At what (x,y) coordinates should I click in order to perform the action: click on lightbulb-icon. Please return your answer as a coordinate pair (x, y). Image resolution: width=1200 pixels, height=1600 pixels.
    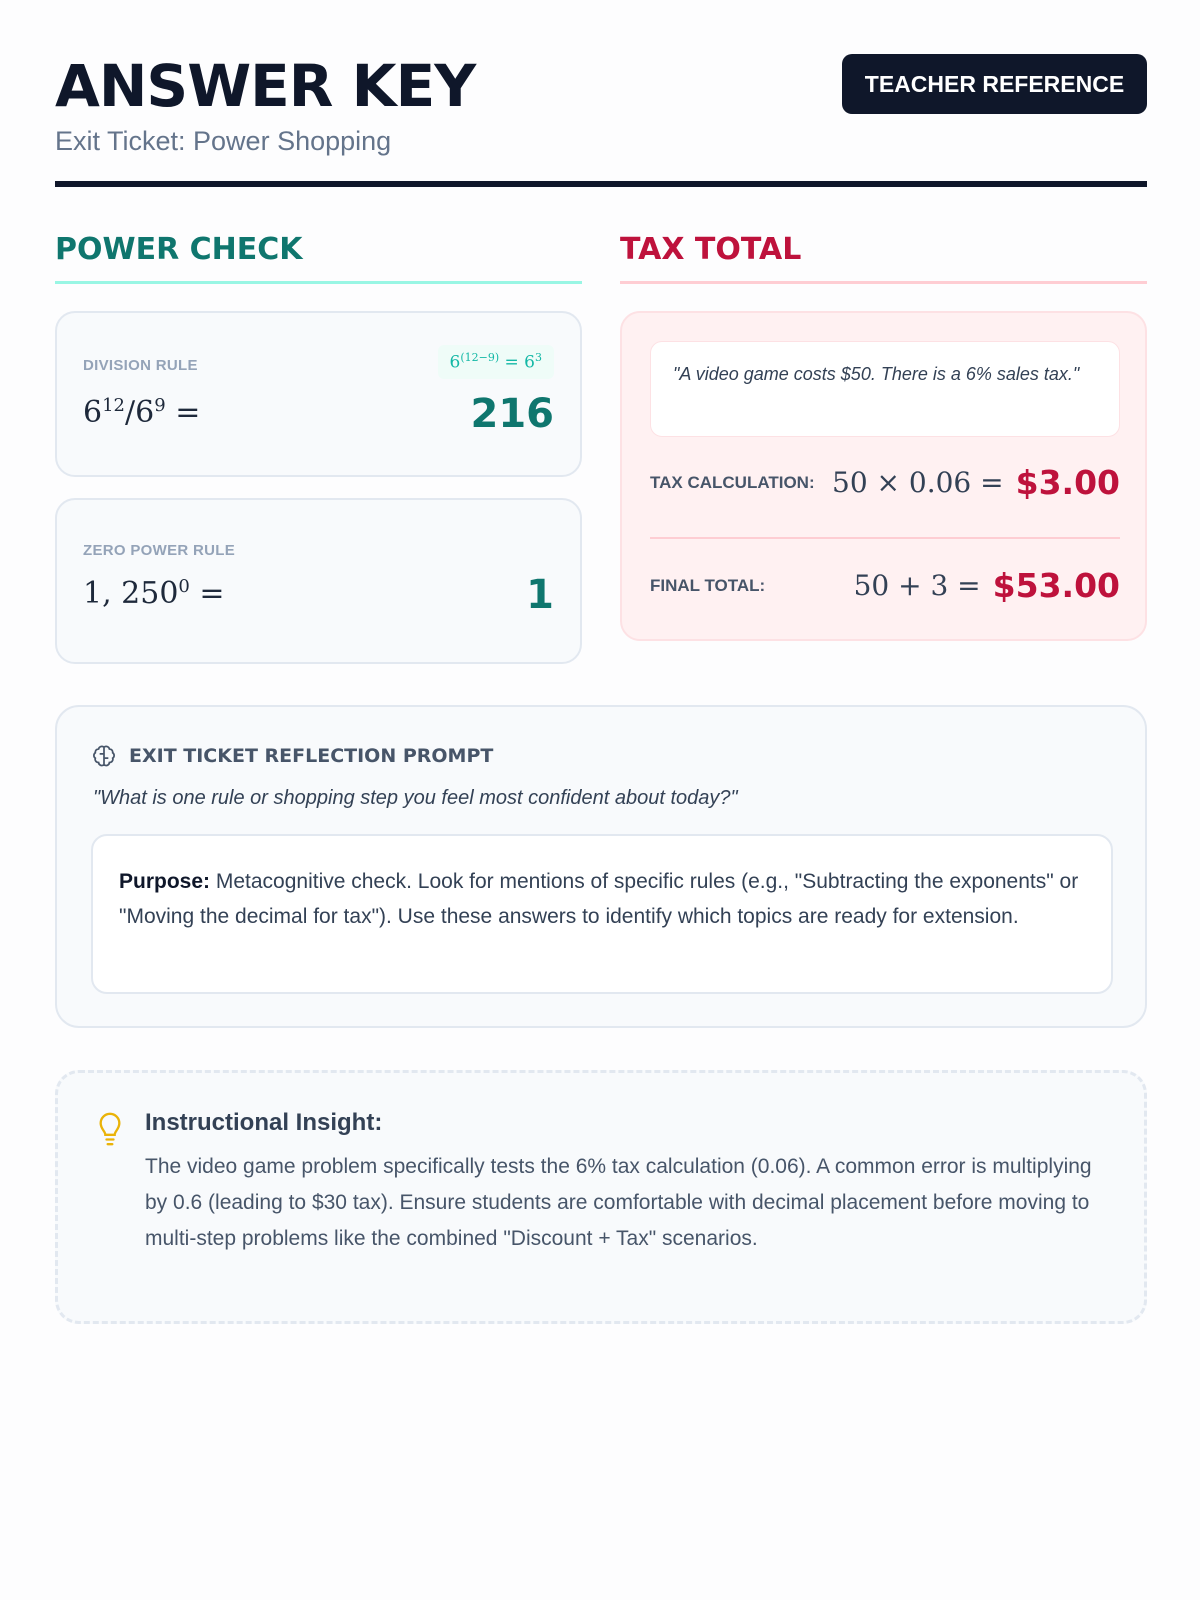
    Looking at the image, I should click on (110, 1129).